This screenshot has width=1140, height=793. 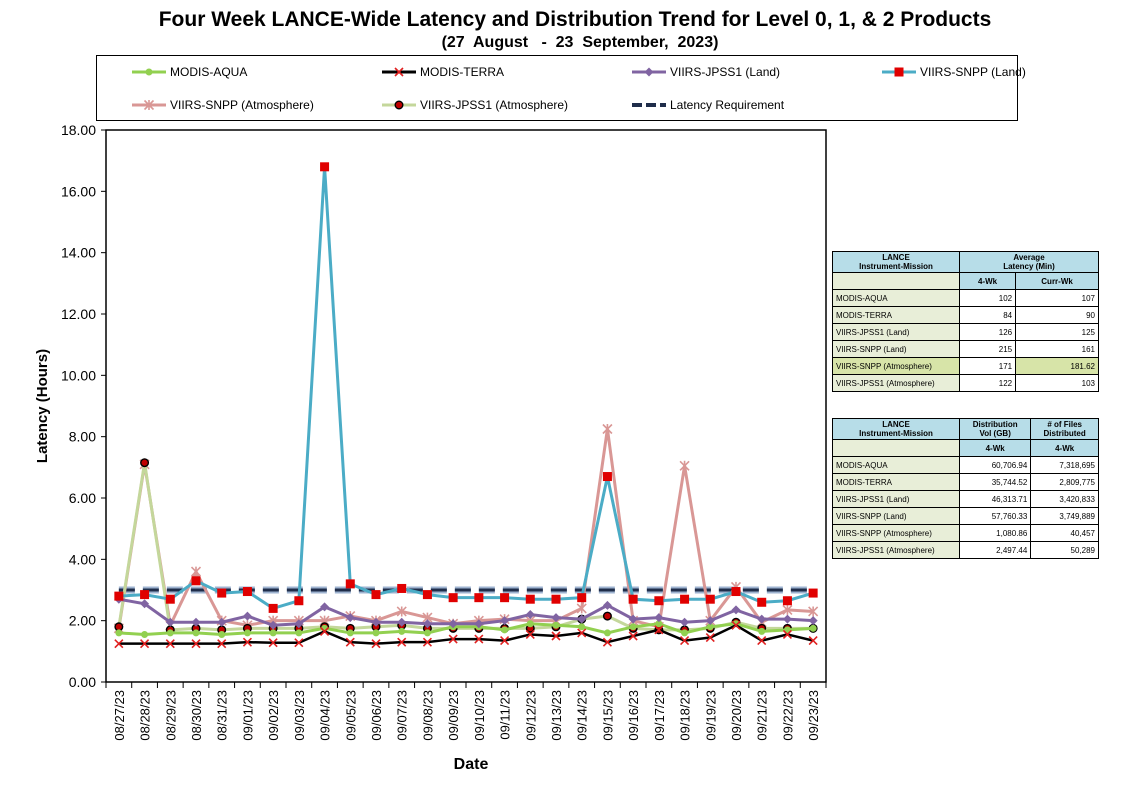 I want to click on x-tick-label: 09/12/23, so click(x=530, y=715).